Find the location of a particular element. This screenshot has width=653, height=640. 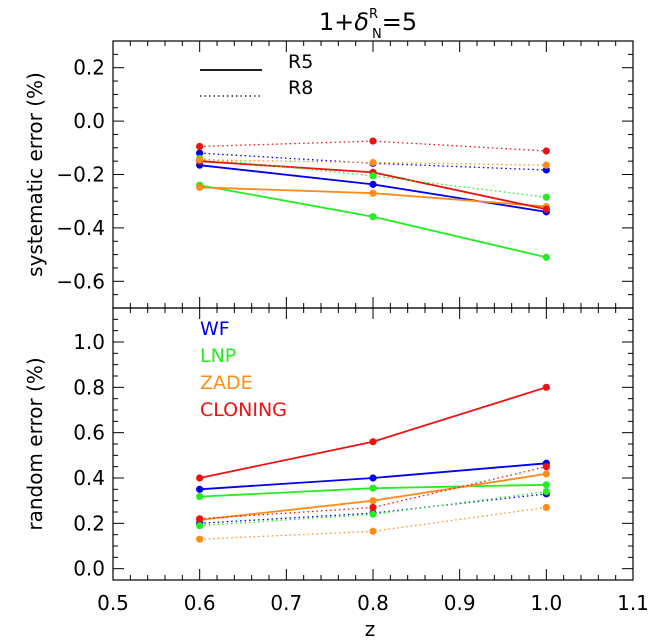

y-tick-label: 0.6 is located at coordinates (89, 433).